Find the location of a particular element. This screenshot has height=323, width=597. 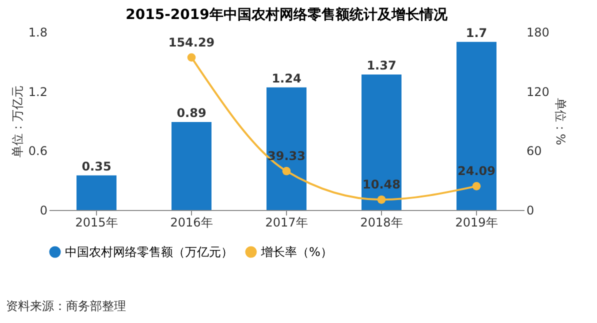

data-label: 39.33 is located at coordinates (287, 156).